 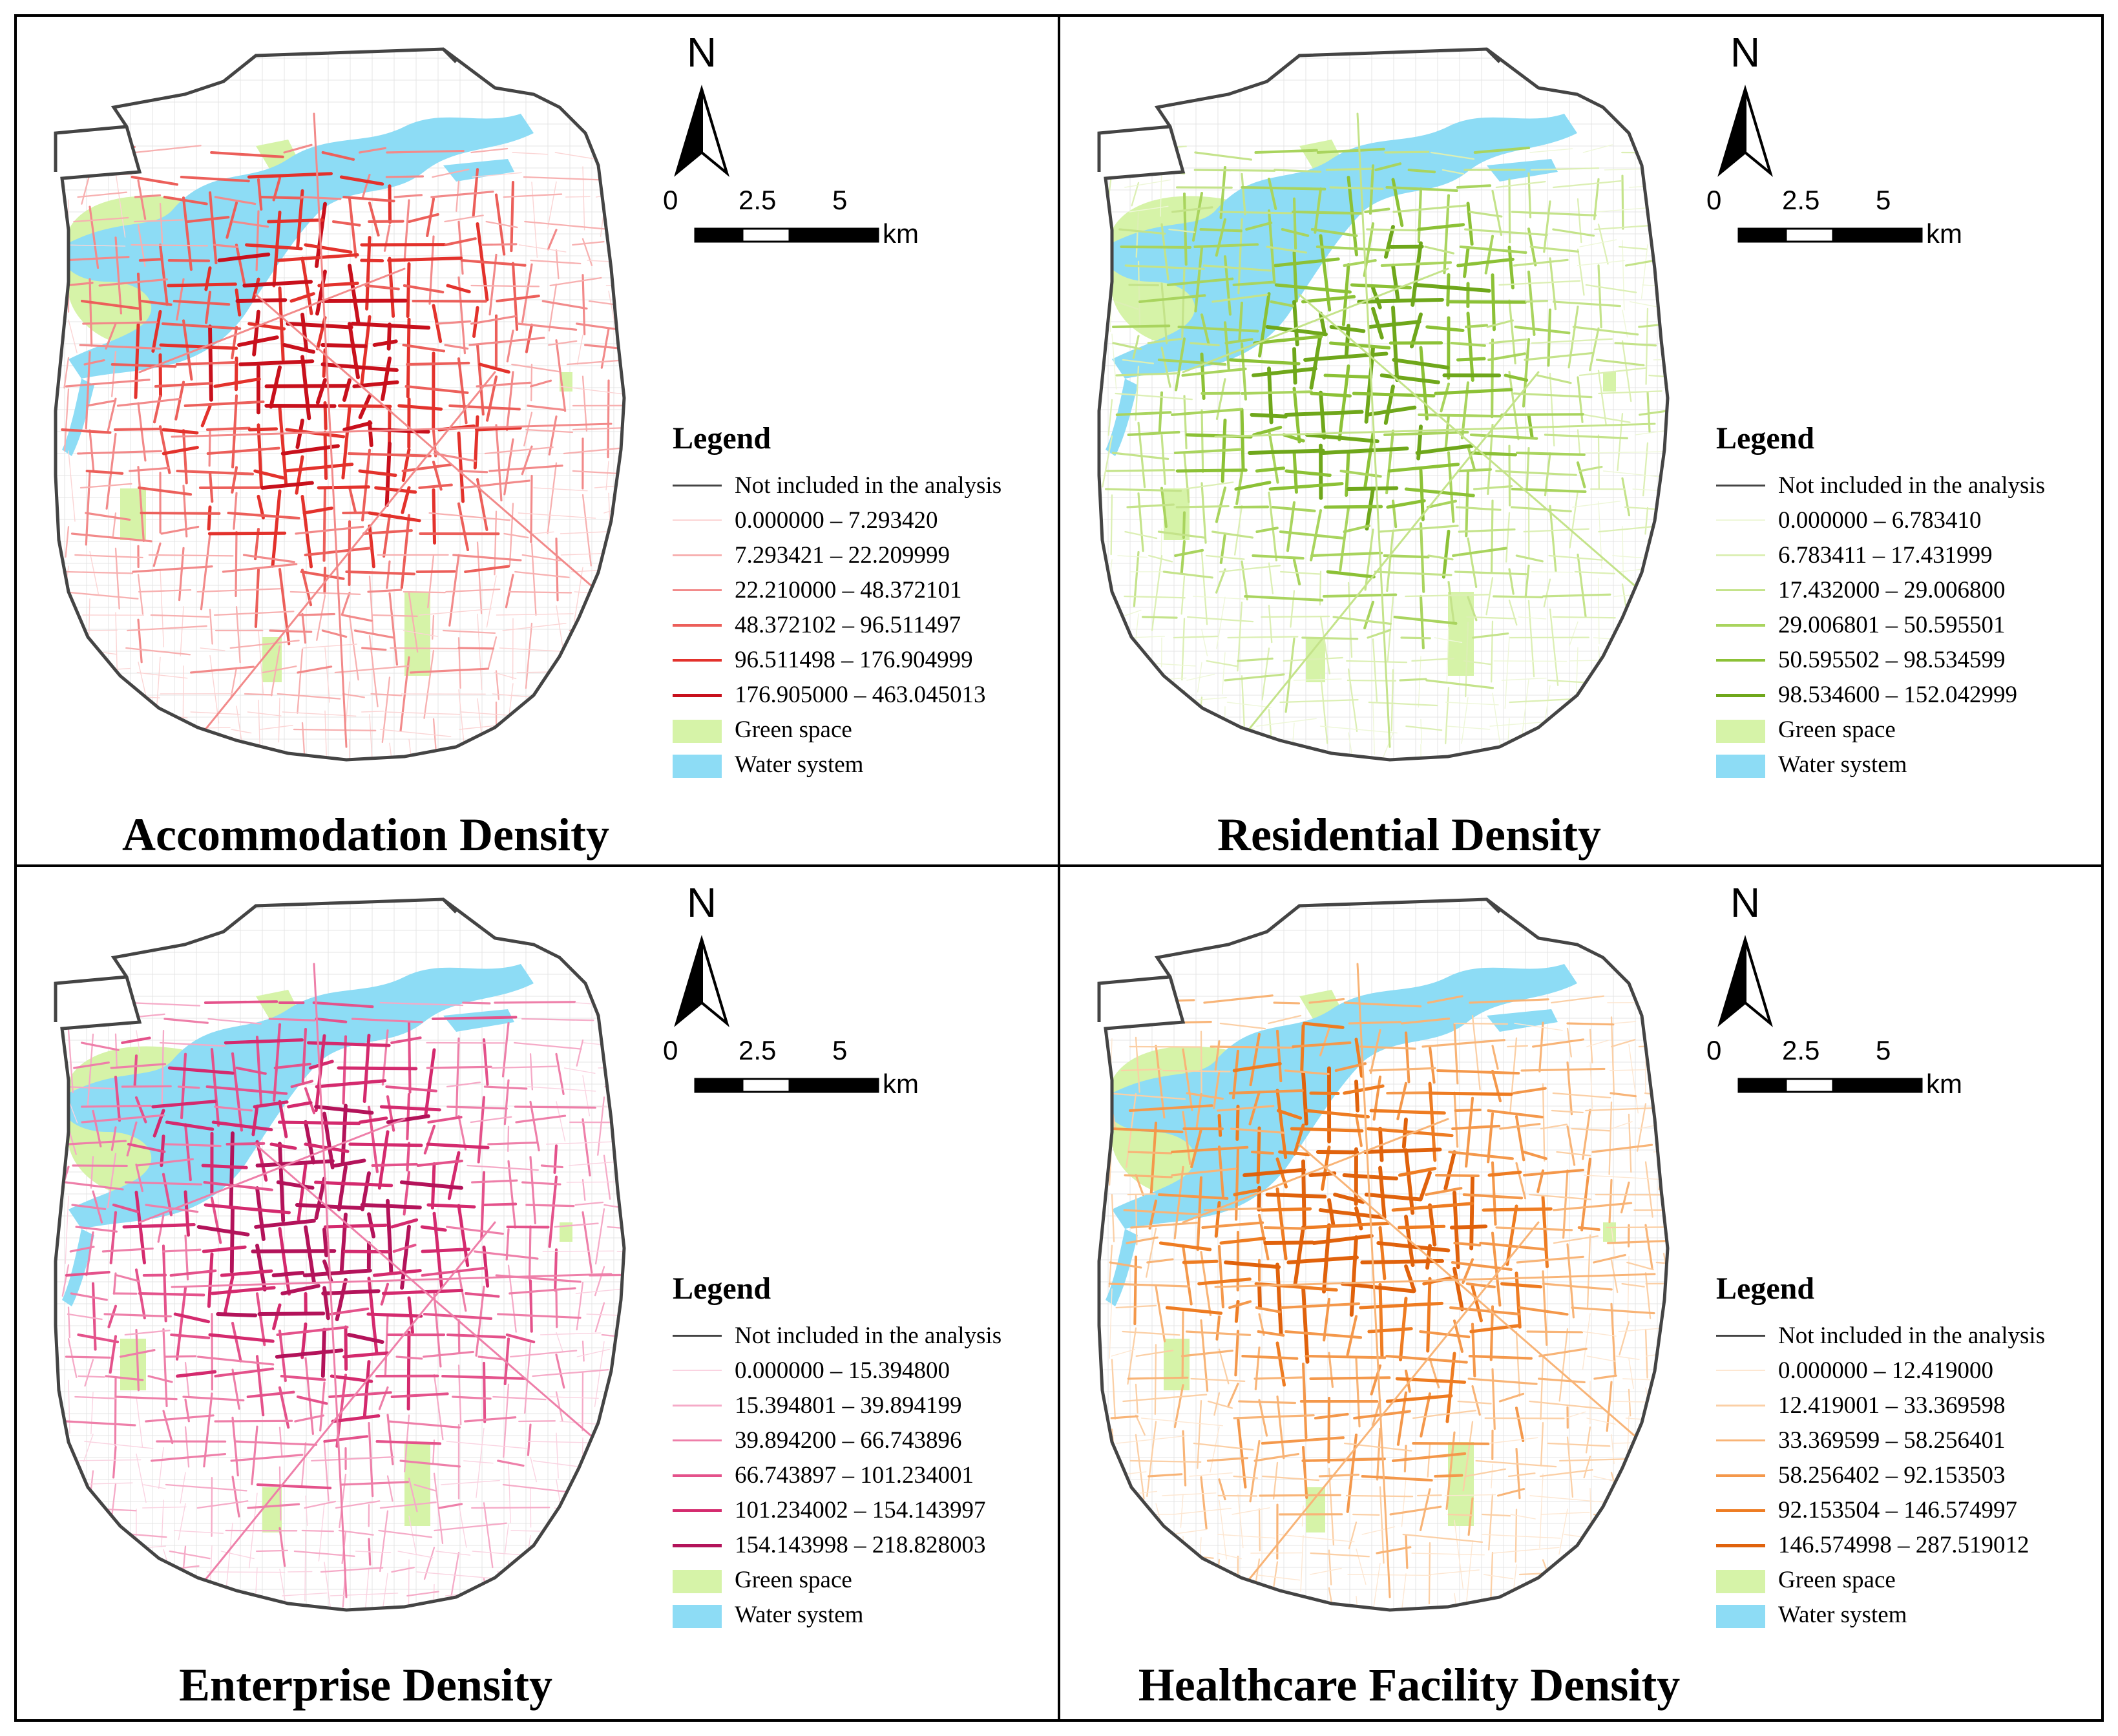 What do you see at coordinates (1714, 200) in the screenshot?
I see `scale-tick-label: 0` at bounding box center [1714, 200].